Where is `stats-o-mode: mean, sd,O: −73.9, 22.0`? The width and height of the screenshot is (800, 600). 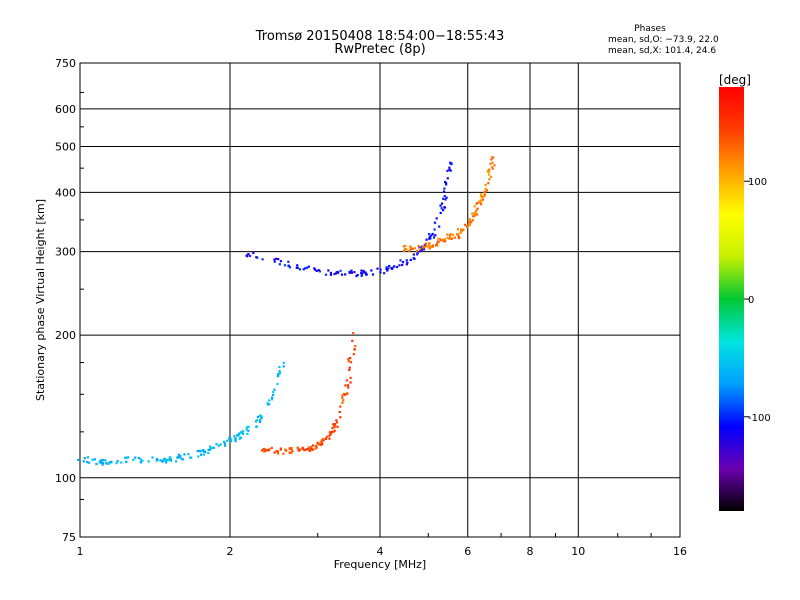 stats-o-mode: mean, sd,O: −73.9, 22.0 is located at coordinates (663, 40).